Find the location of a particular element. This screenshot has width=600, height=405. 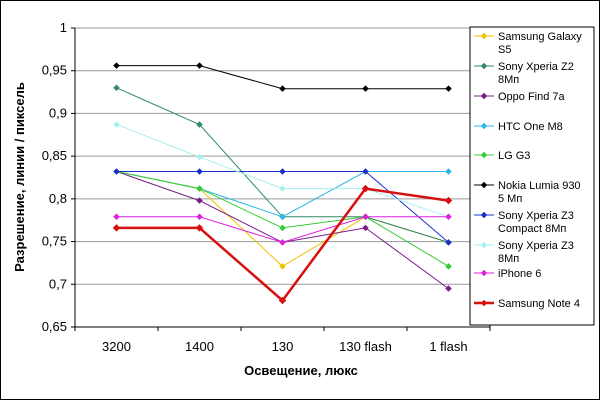

y-tick-label: 0,9 is located at coordinates (58, 112).